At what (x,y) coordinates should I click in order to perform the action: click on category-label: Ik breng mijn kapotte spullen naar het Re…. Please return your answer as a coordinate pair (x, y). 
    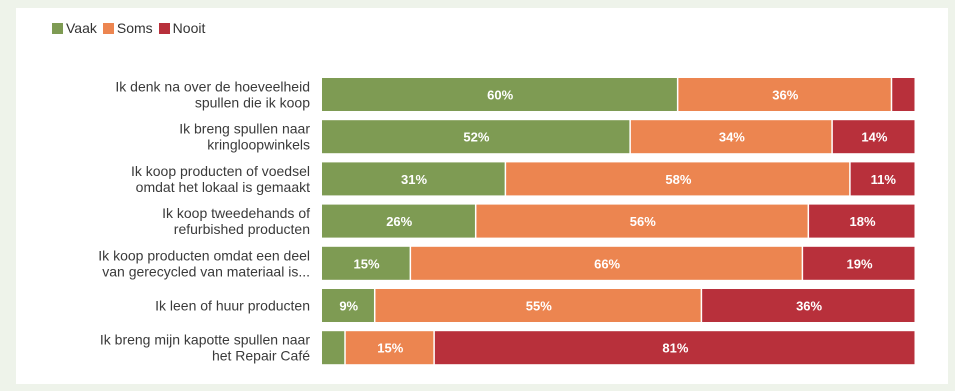
    Looking at the image, I should click on (205, 348).